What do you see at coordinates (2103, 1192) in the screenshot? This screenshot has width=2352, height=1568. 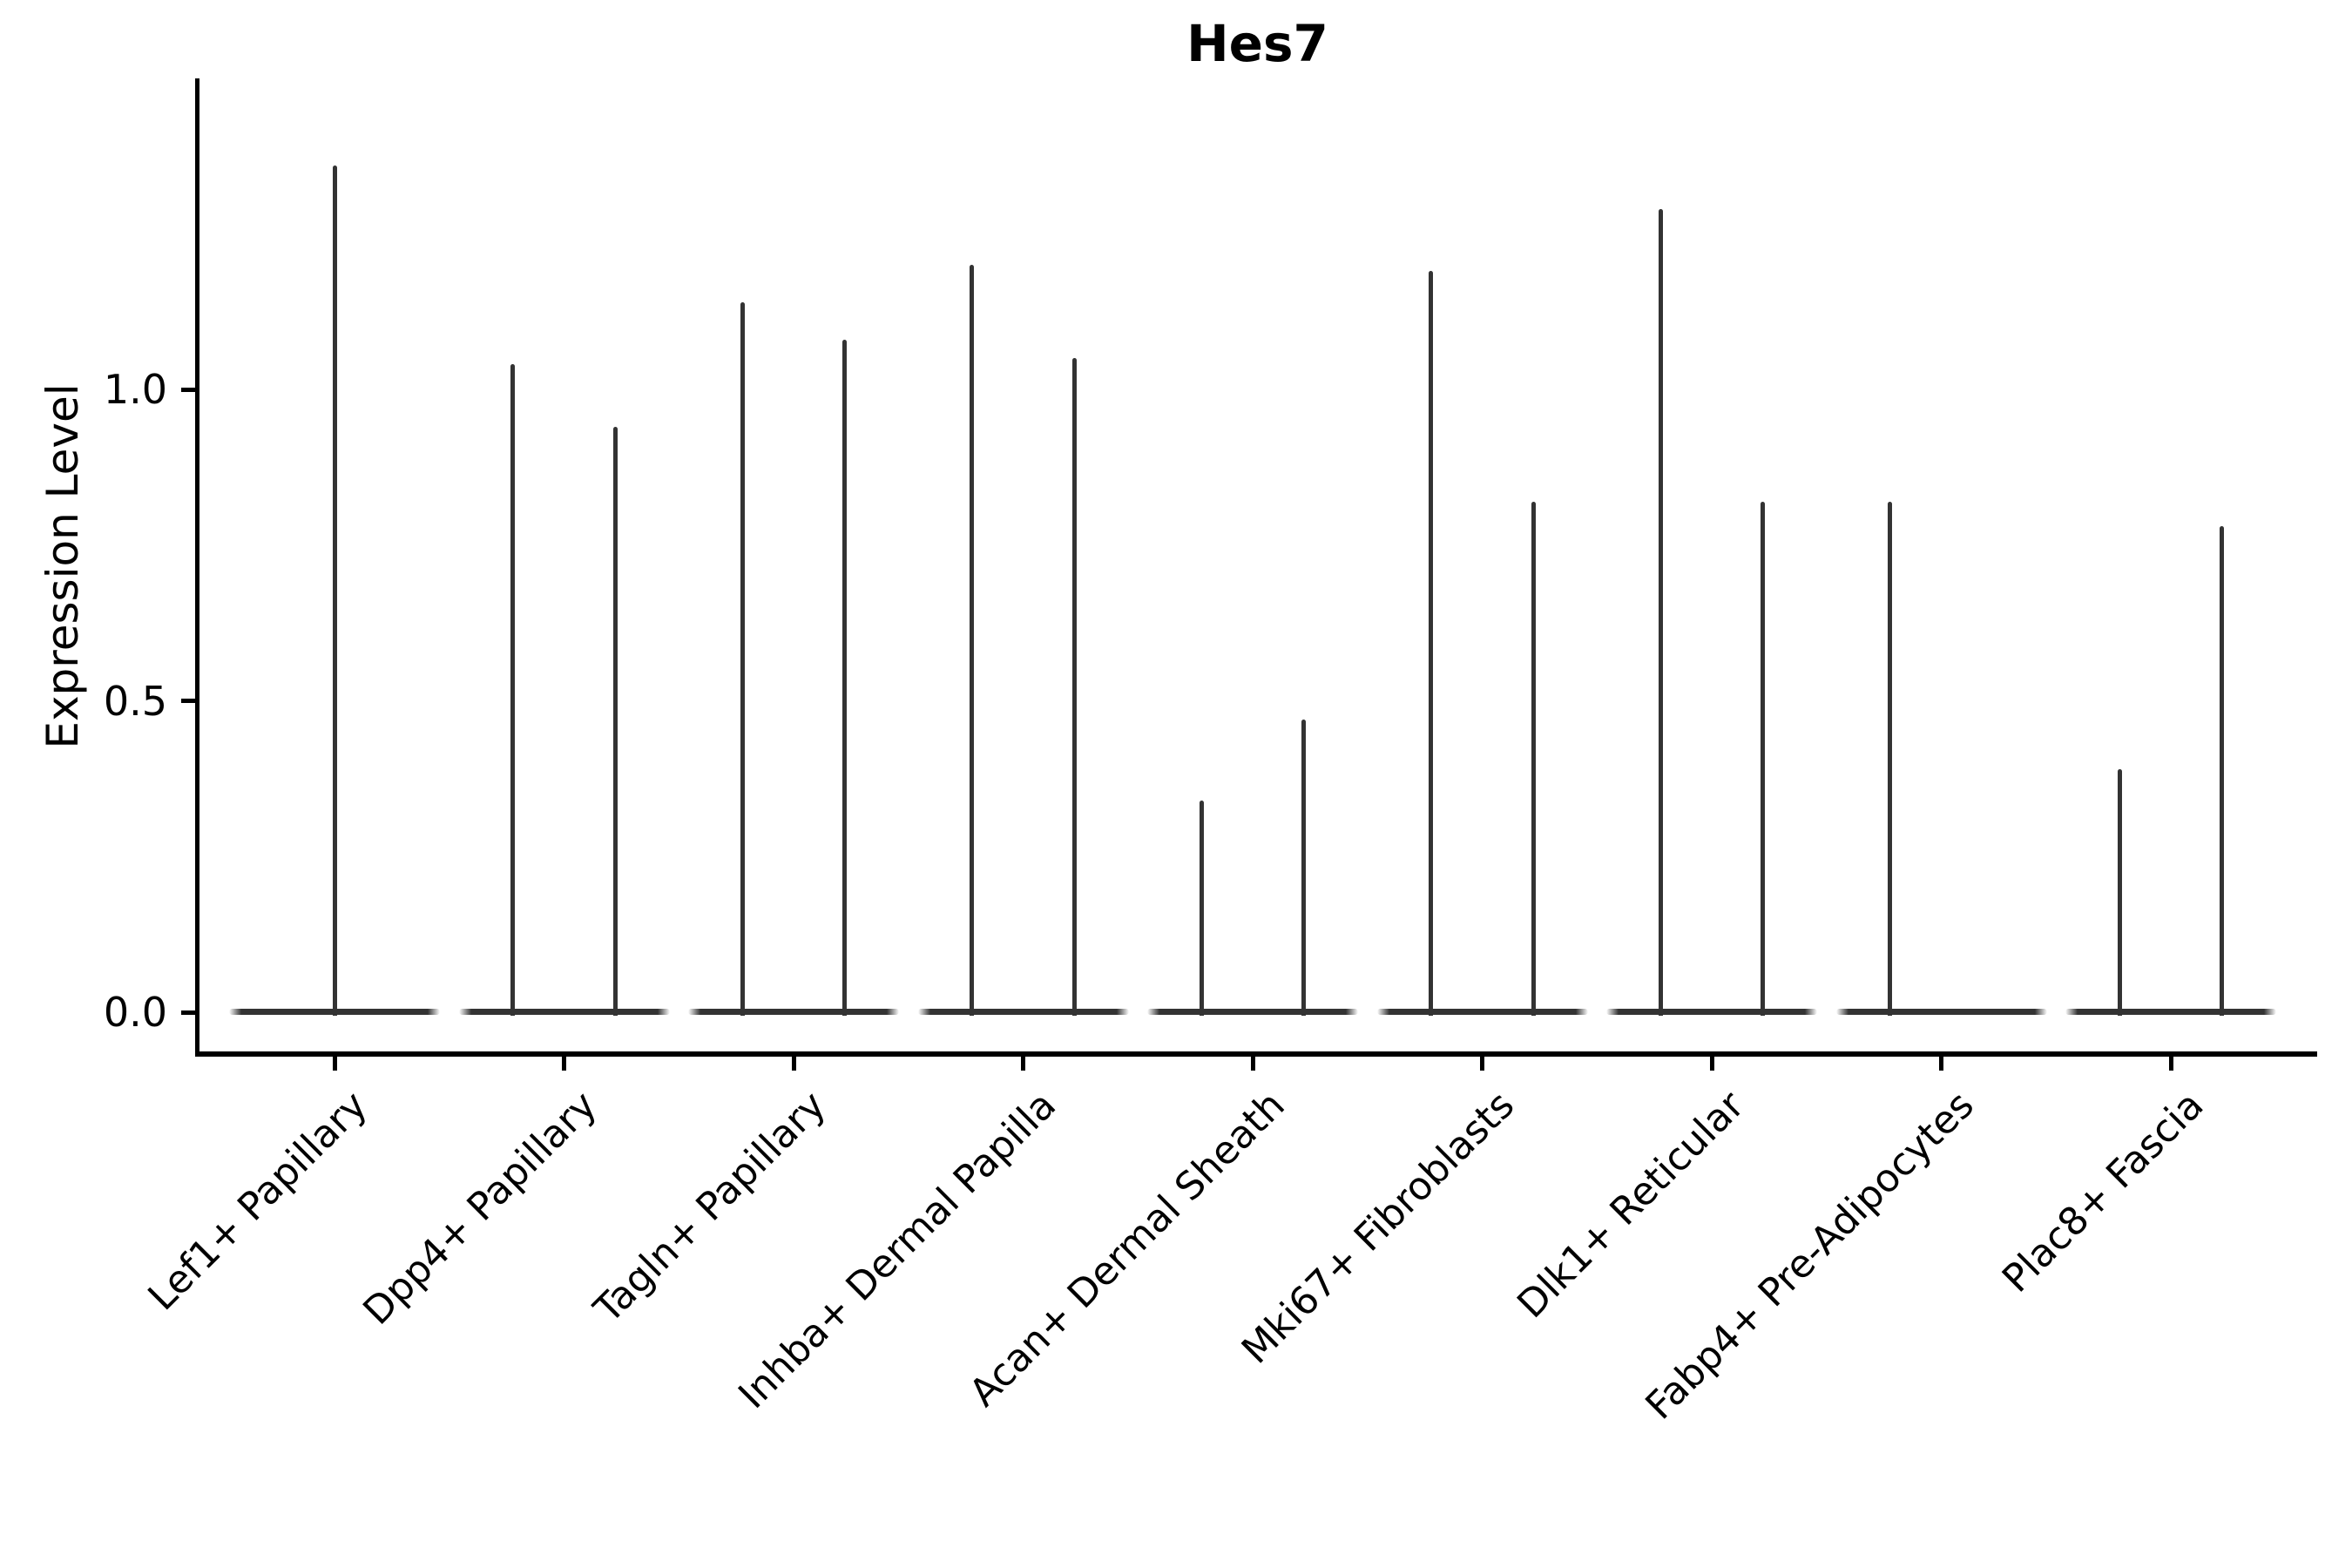 I see `x-tick-label: Plac8+ Fascia` at bounding box center [2103, 1192].